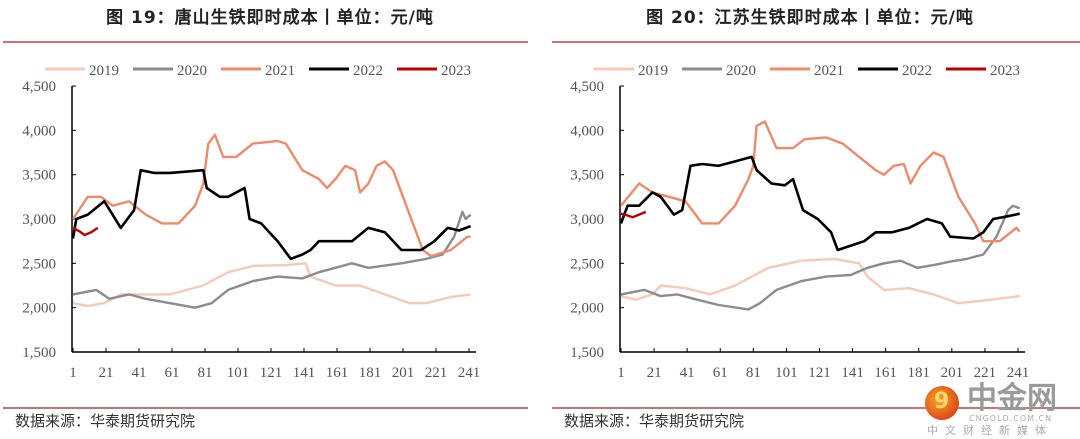 The height and width of the screenshot is (439, 1080). Describe the element at coordinates (1012, 398) in the screenshot. I see `watermark-name: 中金网` at that location.